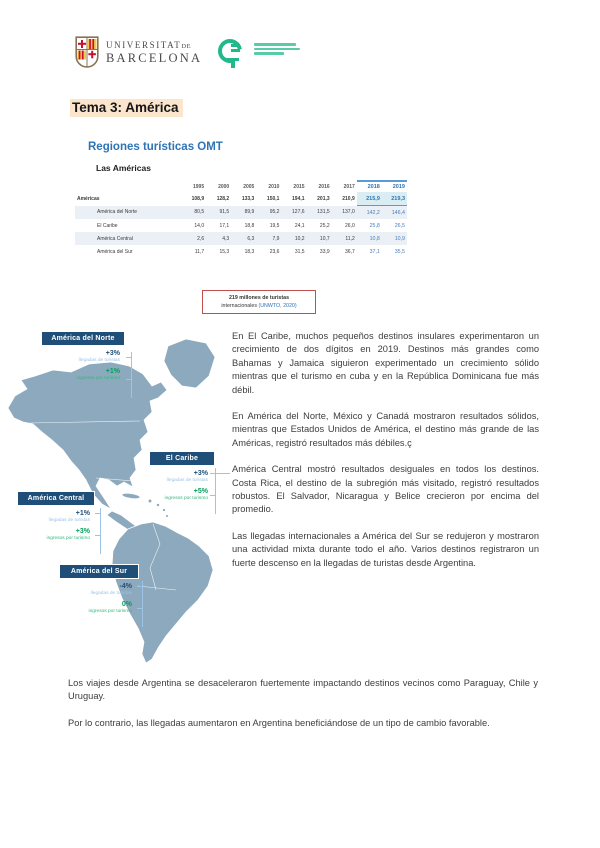  Describe the element at coordinates (107, 225) in the screenshot. I see `row-label: El Caribe` at that location.